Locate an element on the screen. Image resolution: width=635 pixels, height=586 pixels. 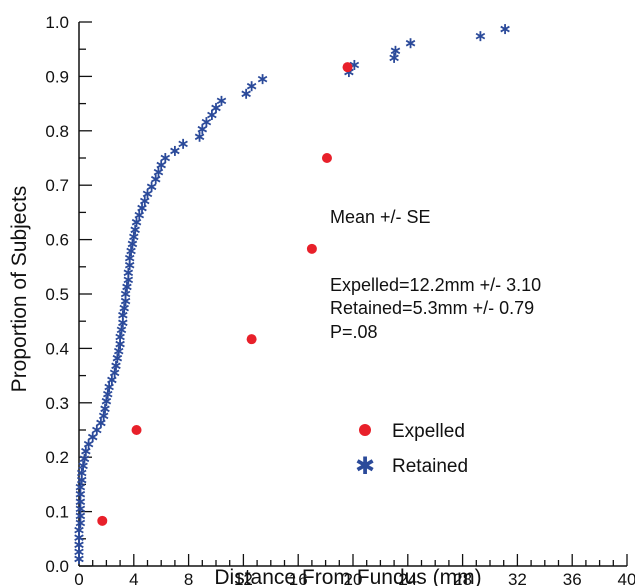
x-tick-label: 4 is located at coordinates (133, 578).